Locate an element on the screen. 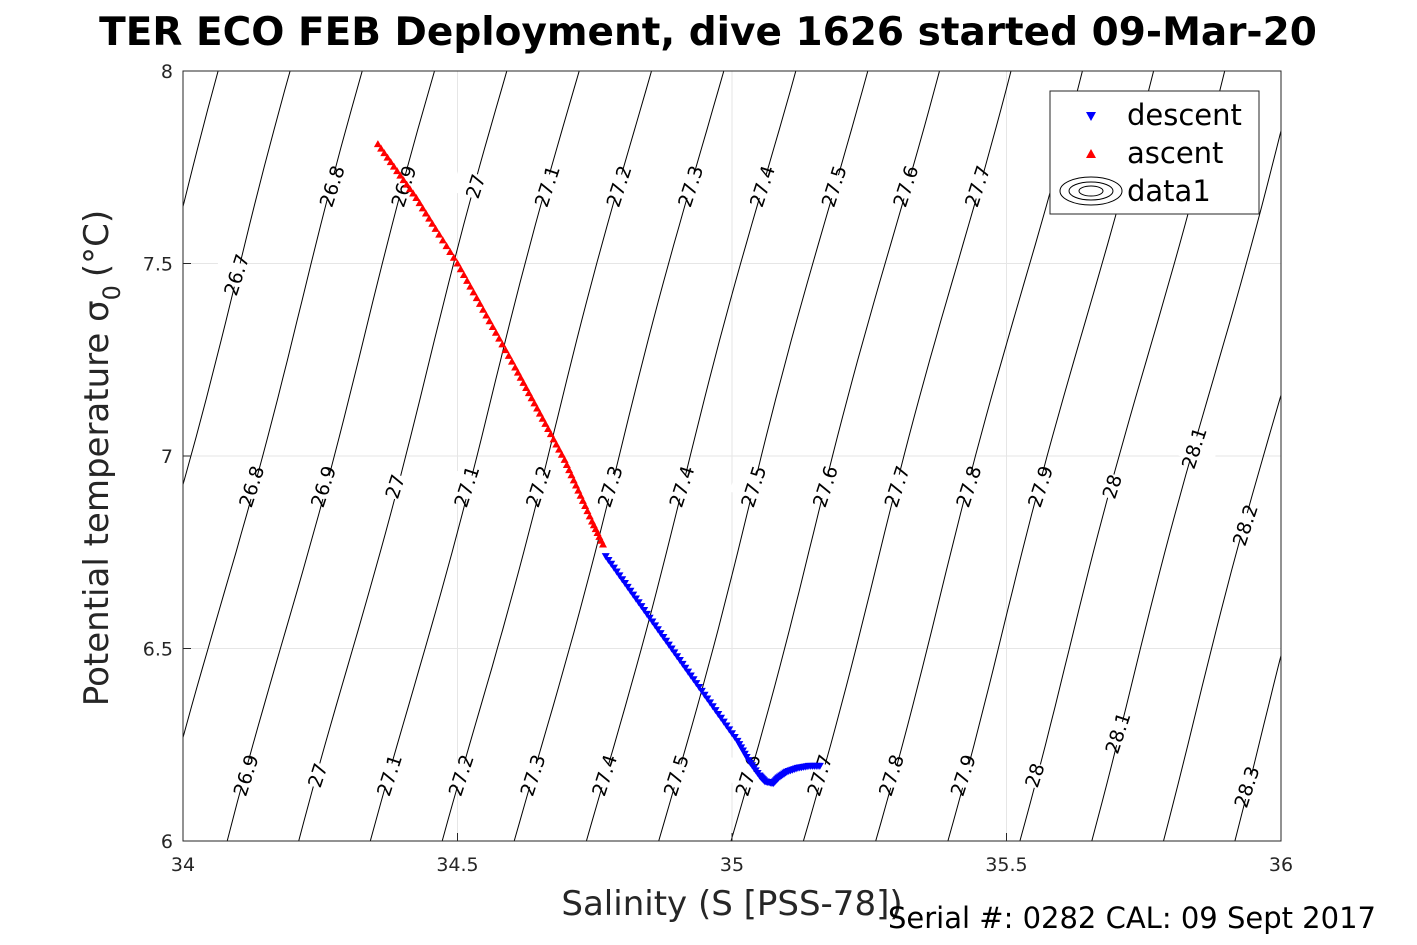 This screenshot has width=1417, height=945. x-tick-label: 36 is located at coordinates (1281, 865).